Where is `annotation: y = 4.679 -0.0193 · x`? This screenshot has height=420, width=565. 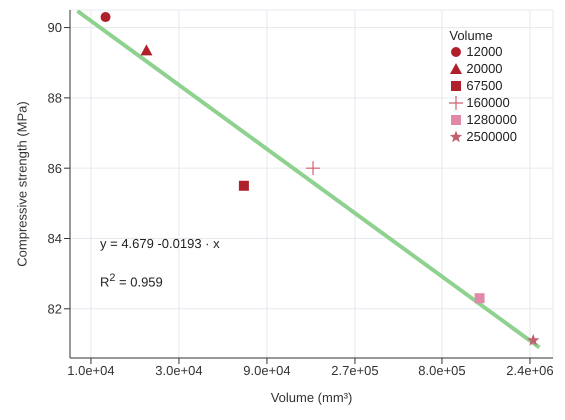 annotation: y = 4.679 -0.0193 · x is located at coordinates (160, 243).